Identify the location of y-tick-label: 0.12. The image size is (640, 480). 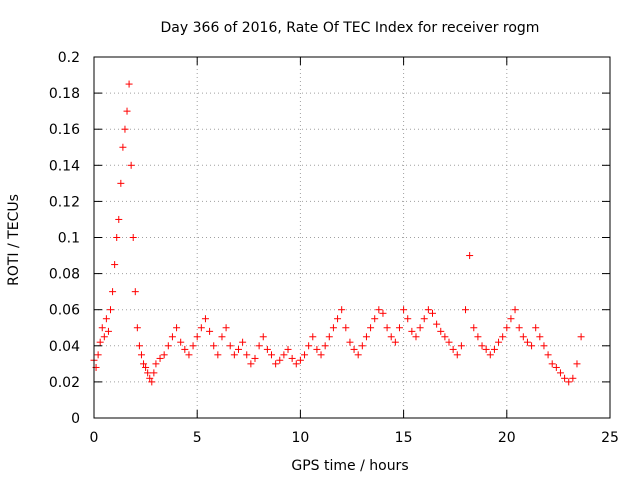
(64, 202).